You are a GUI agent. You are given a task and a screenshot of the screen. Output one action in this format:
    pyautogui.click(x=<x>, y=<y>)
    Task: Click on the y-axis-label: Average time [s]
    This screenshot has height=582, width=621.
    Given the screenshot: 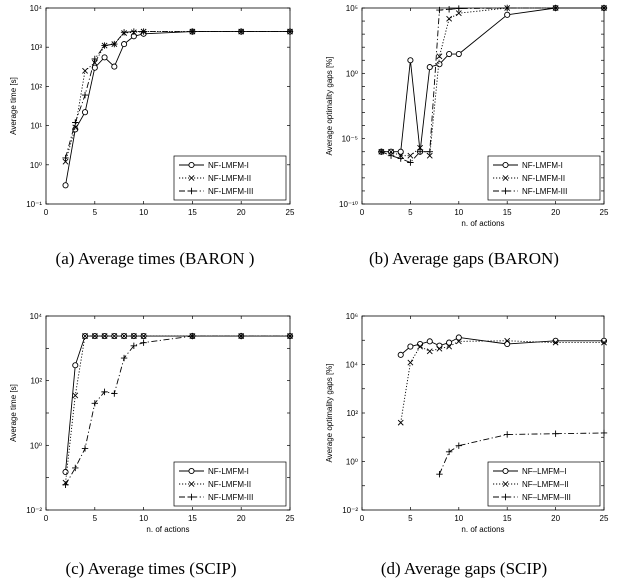 What is the action you would take?
    pyautogui.click(x=13, y=106)
    